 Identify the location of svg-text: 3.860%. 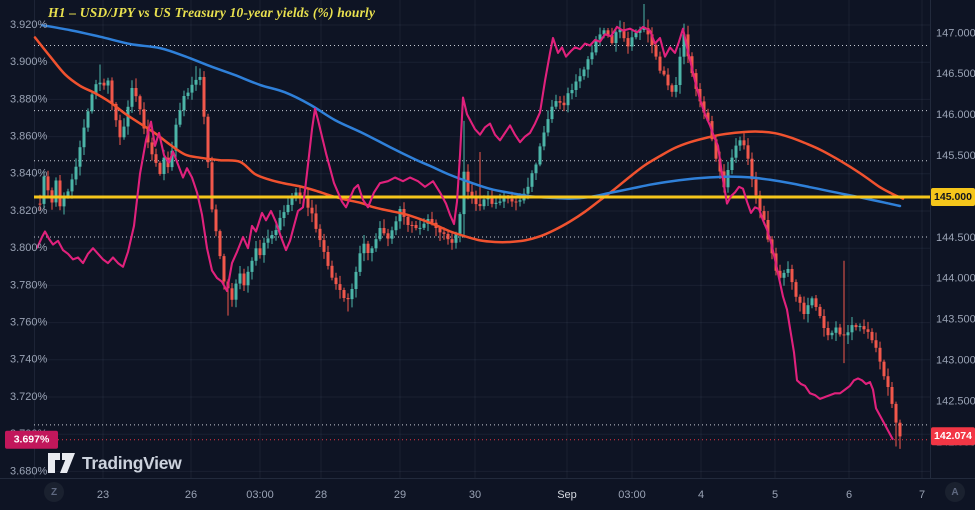
(29, 137).